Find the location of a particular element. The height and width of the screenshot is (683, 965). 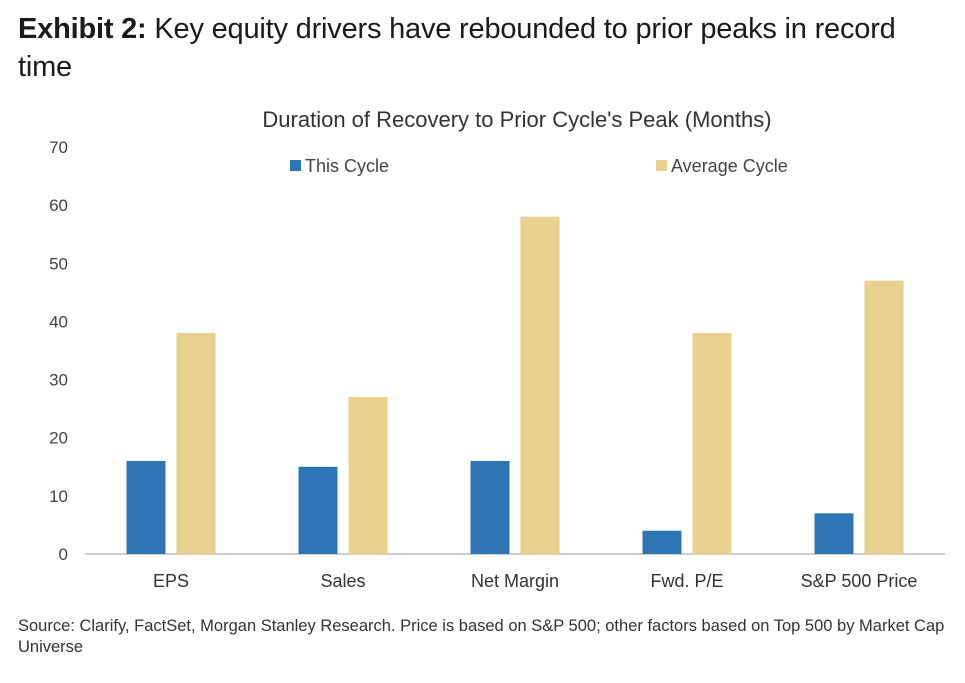

x-tick-label: Sales is located at coordinates (342, 581).